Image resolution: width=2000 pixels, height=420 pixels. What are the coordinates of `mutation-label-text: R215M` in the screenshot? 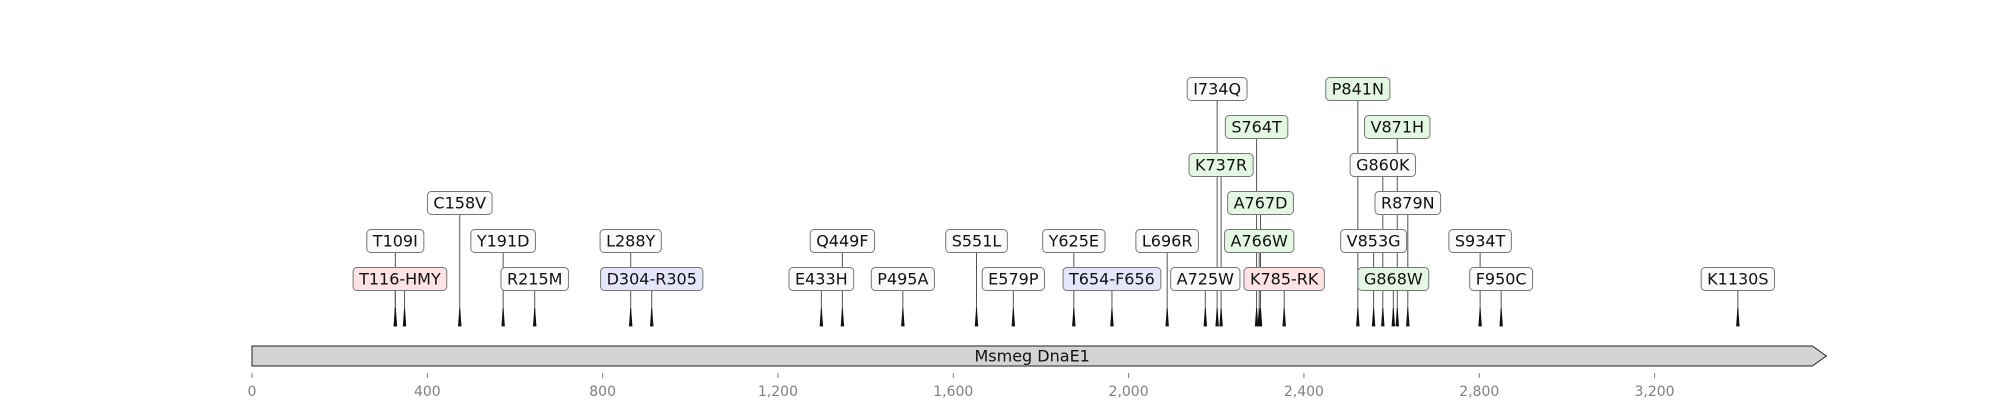 It's located at (534, 279).